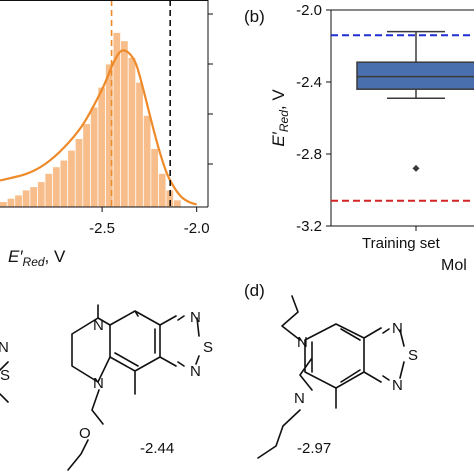 The height and width of the screenshot is (474, 474). I want to click on x-axis-label-partial: Mol, so click(454, 265).